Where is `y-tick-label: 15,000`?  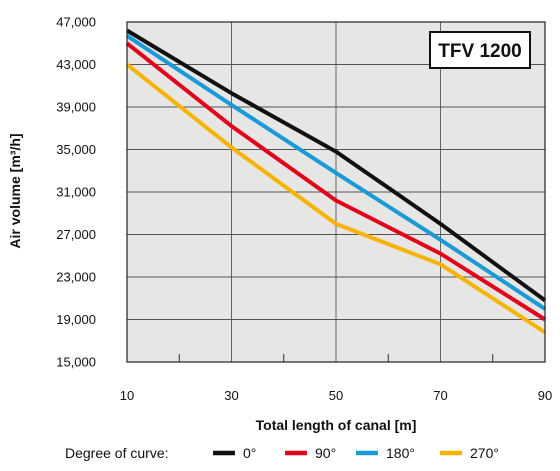
y-tick-label: 15,000 is located at coordinates (76, 362).